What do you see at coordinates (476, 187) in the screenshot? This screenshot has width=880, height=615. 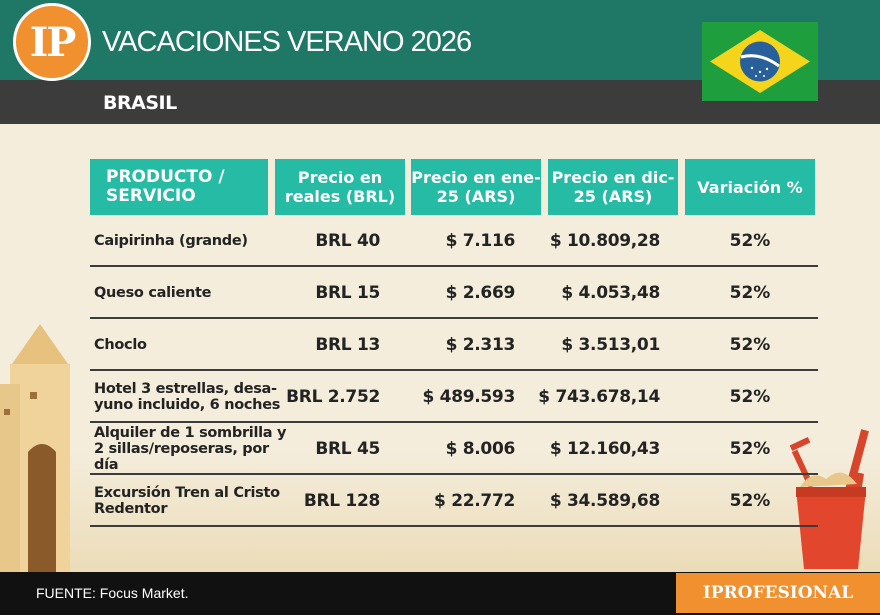 I see `column-header-price-ene25: Precio en ene-25 (ARS)` at bounding box center [476, 187].